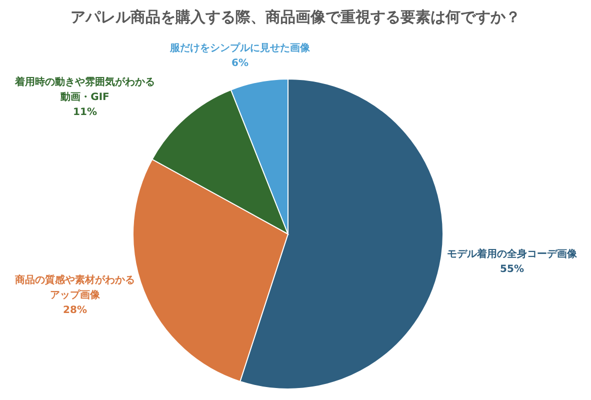 Image resolution: width=591 pixels, height=400 pixels. Describe the element at coordinates (512, 270) in the screenshot. I see `data-label: 55%` at that location.